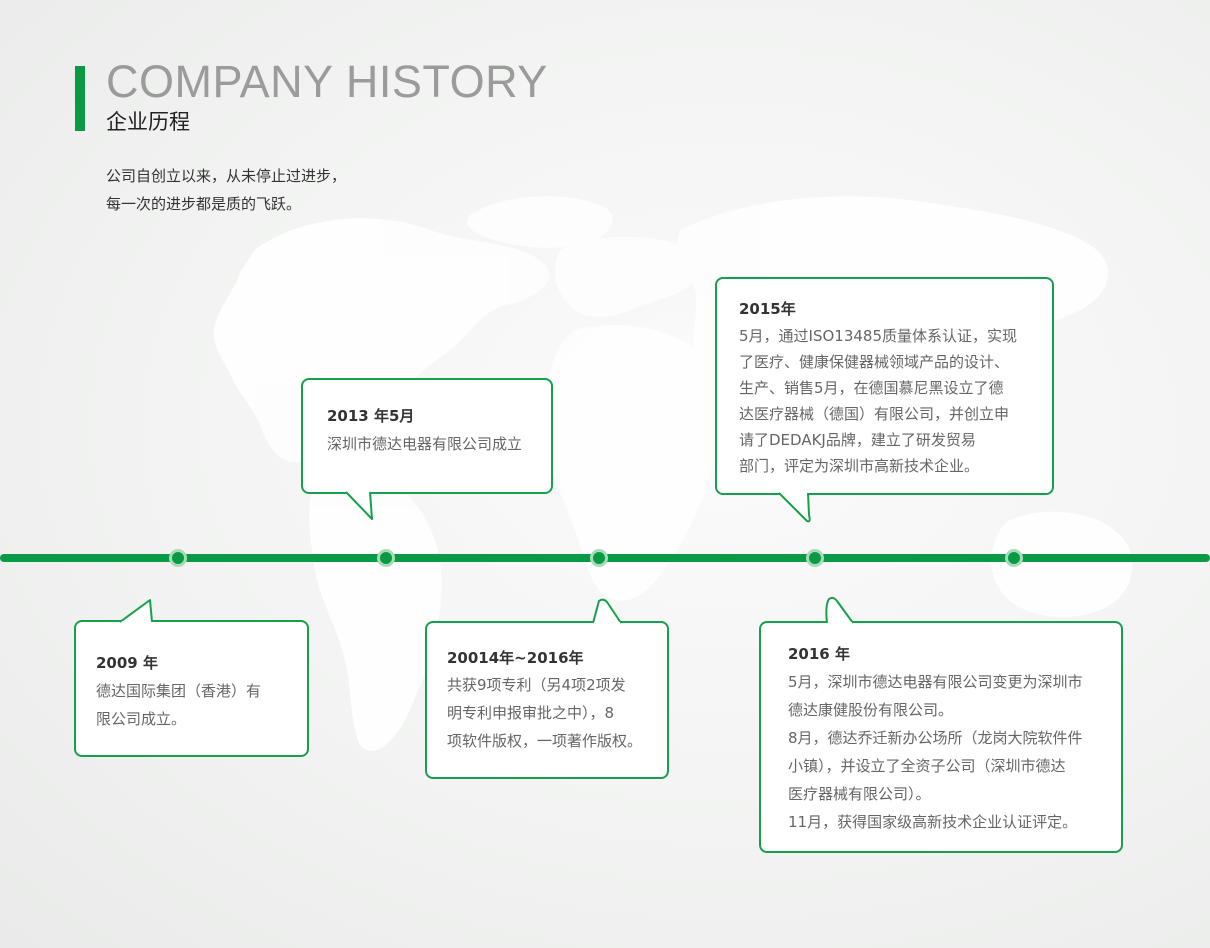  I want to click on timeline-node-2015, so click(815, 558).